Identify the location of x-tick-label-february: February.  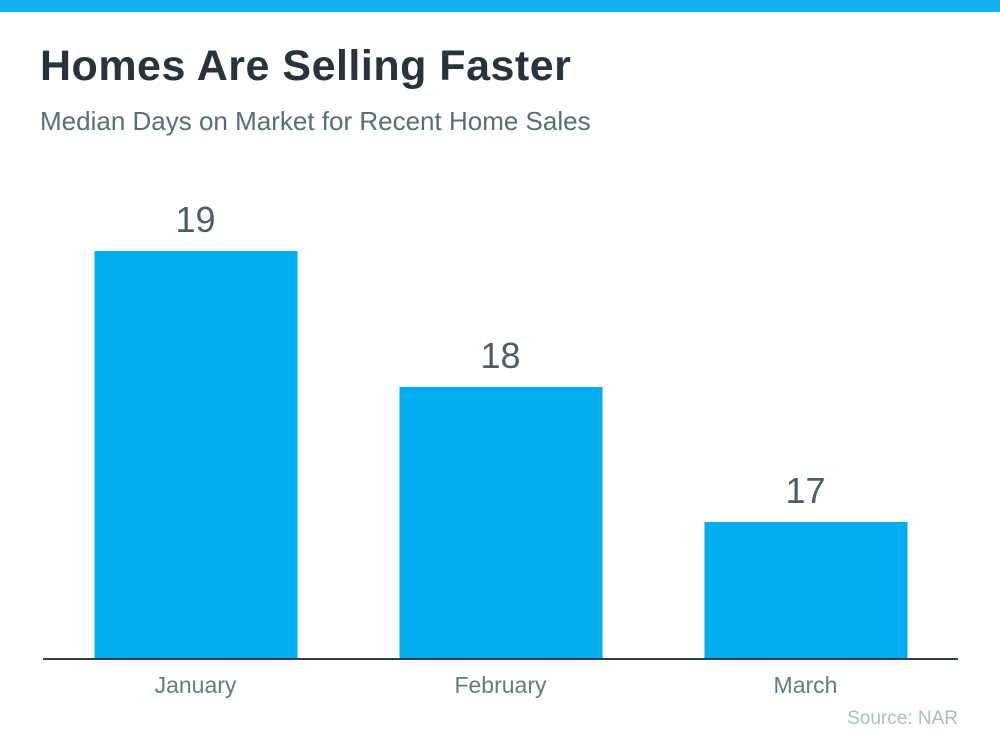
(500, 685).